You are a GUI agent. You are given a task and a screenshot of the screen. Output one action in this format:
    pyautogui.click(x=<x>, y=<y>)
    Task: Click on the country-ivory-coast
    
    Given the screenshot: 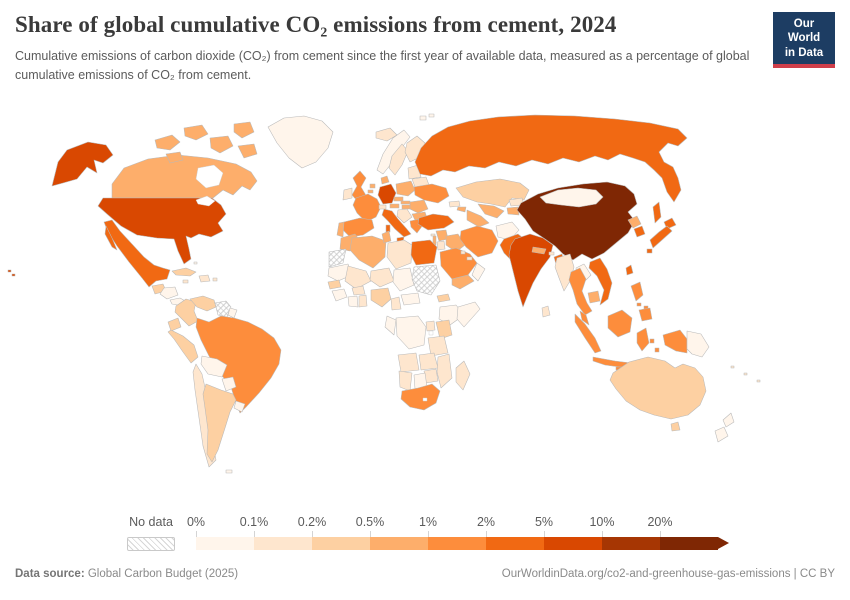 What is the action you would take?
    pyautogui.click(x=353, y=301)
    